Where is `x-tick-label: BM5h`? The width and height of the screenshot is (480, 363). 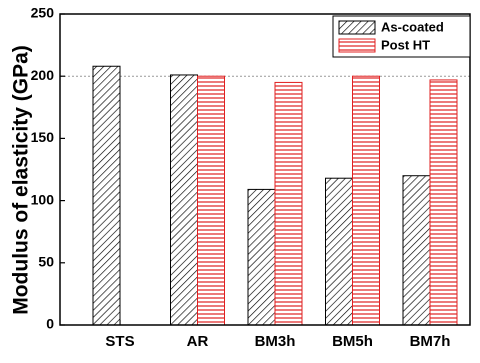
x-tick-label: BM5h is located at coordinates (352, 341).